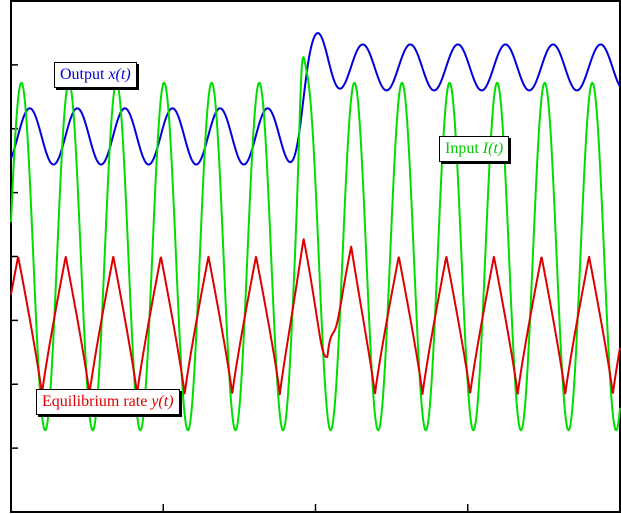  Describe the element at coordinates (97, 401) in the screenshot. I see `label-equilibrium-text: Equilibrium rate` at that location.